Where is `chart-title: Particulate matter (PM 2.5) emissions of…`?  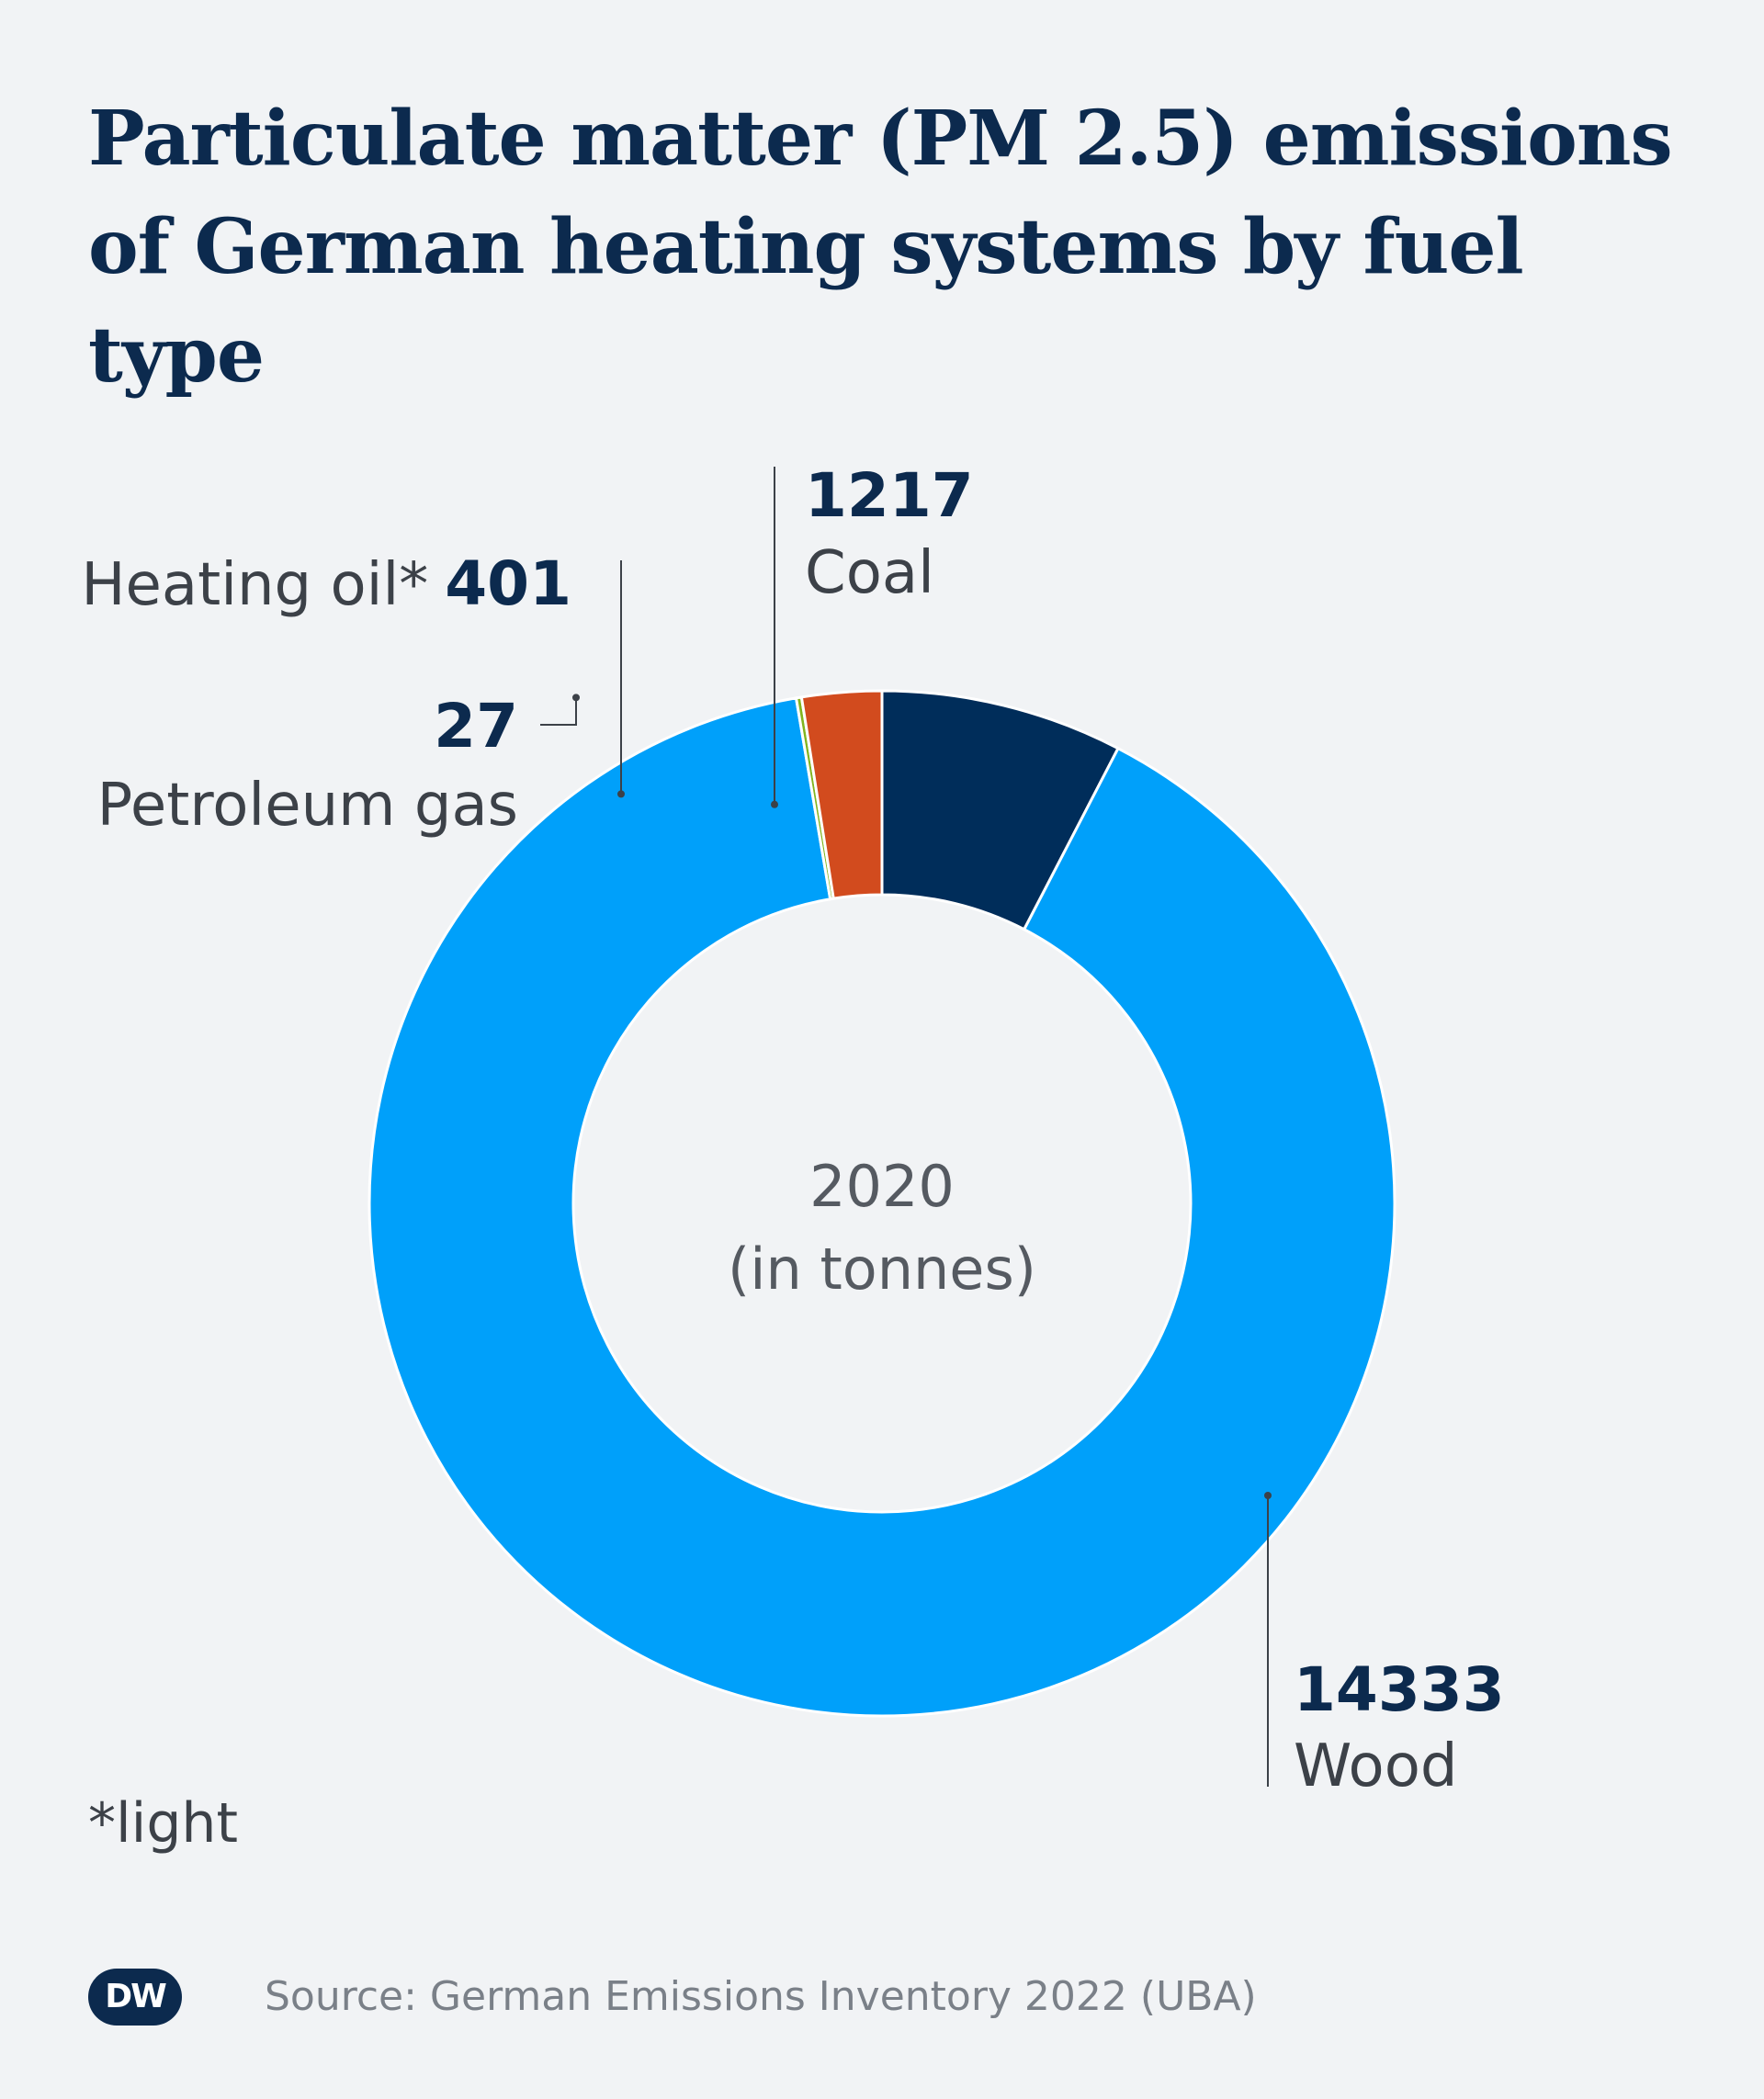
chart-title: Particulate matter (PM 2.5) emissions of… is located at coordinates (880, 247).